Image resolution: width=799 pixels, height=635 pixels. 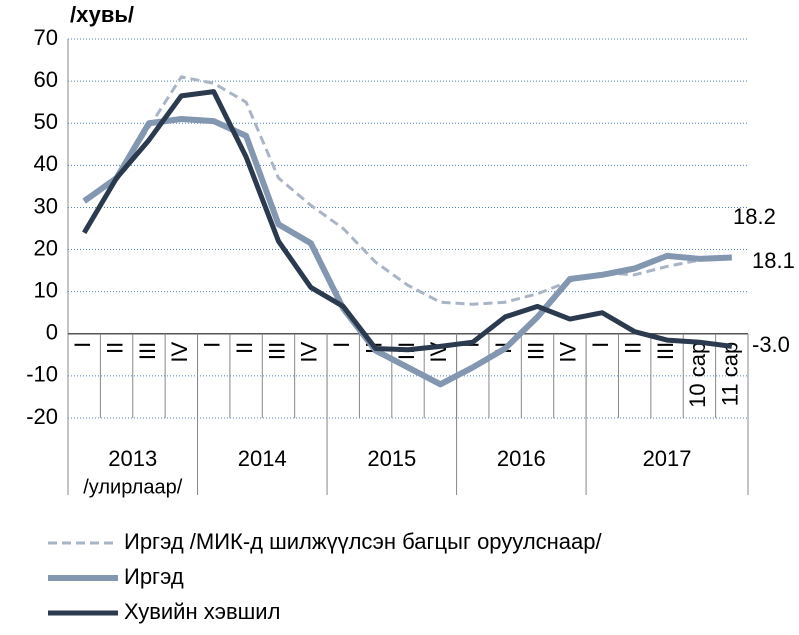 What do you see at coordinates (46, 79) in the screenshot?
I see `y-tick-label: 60` at bounding box center [46, 79].